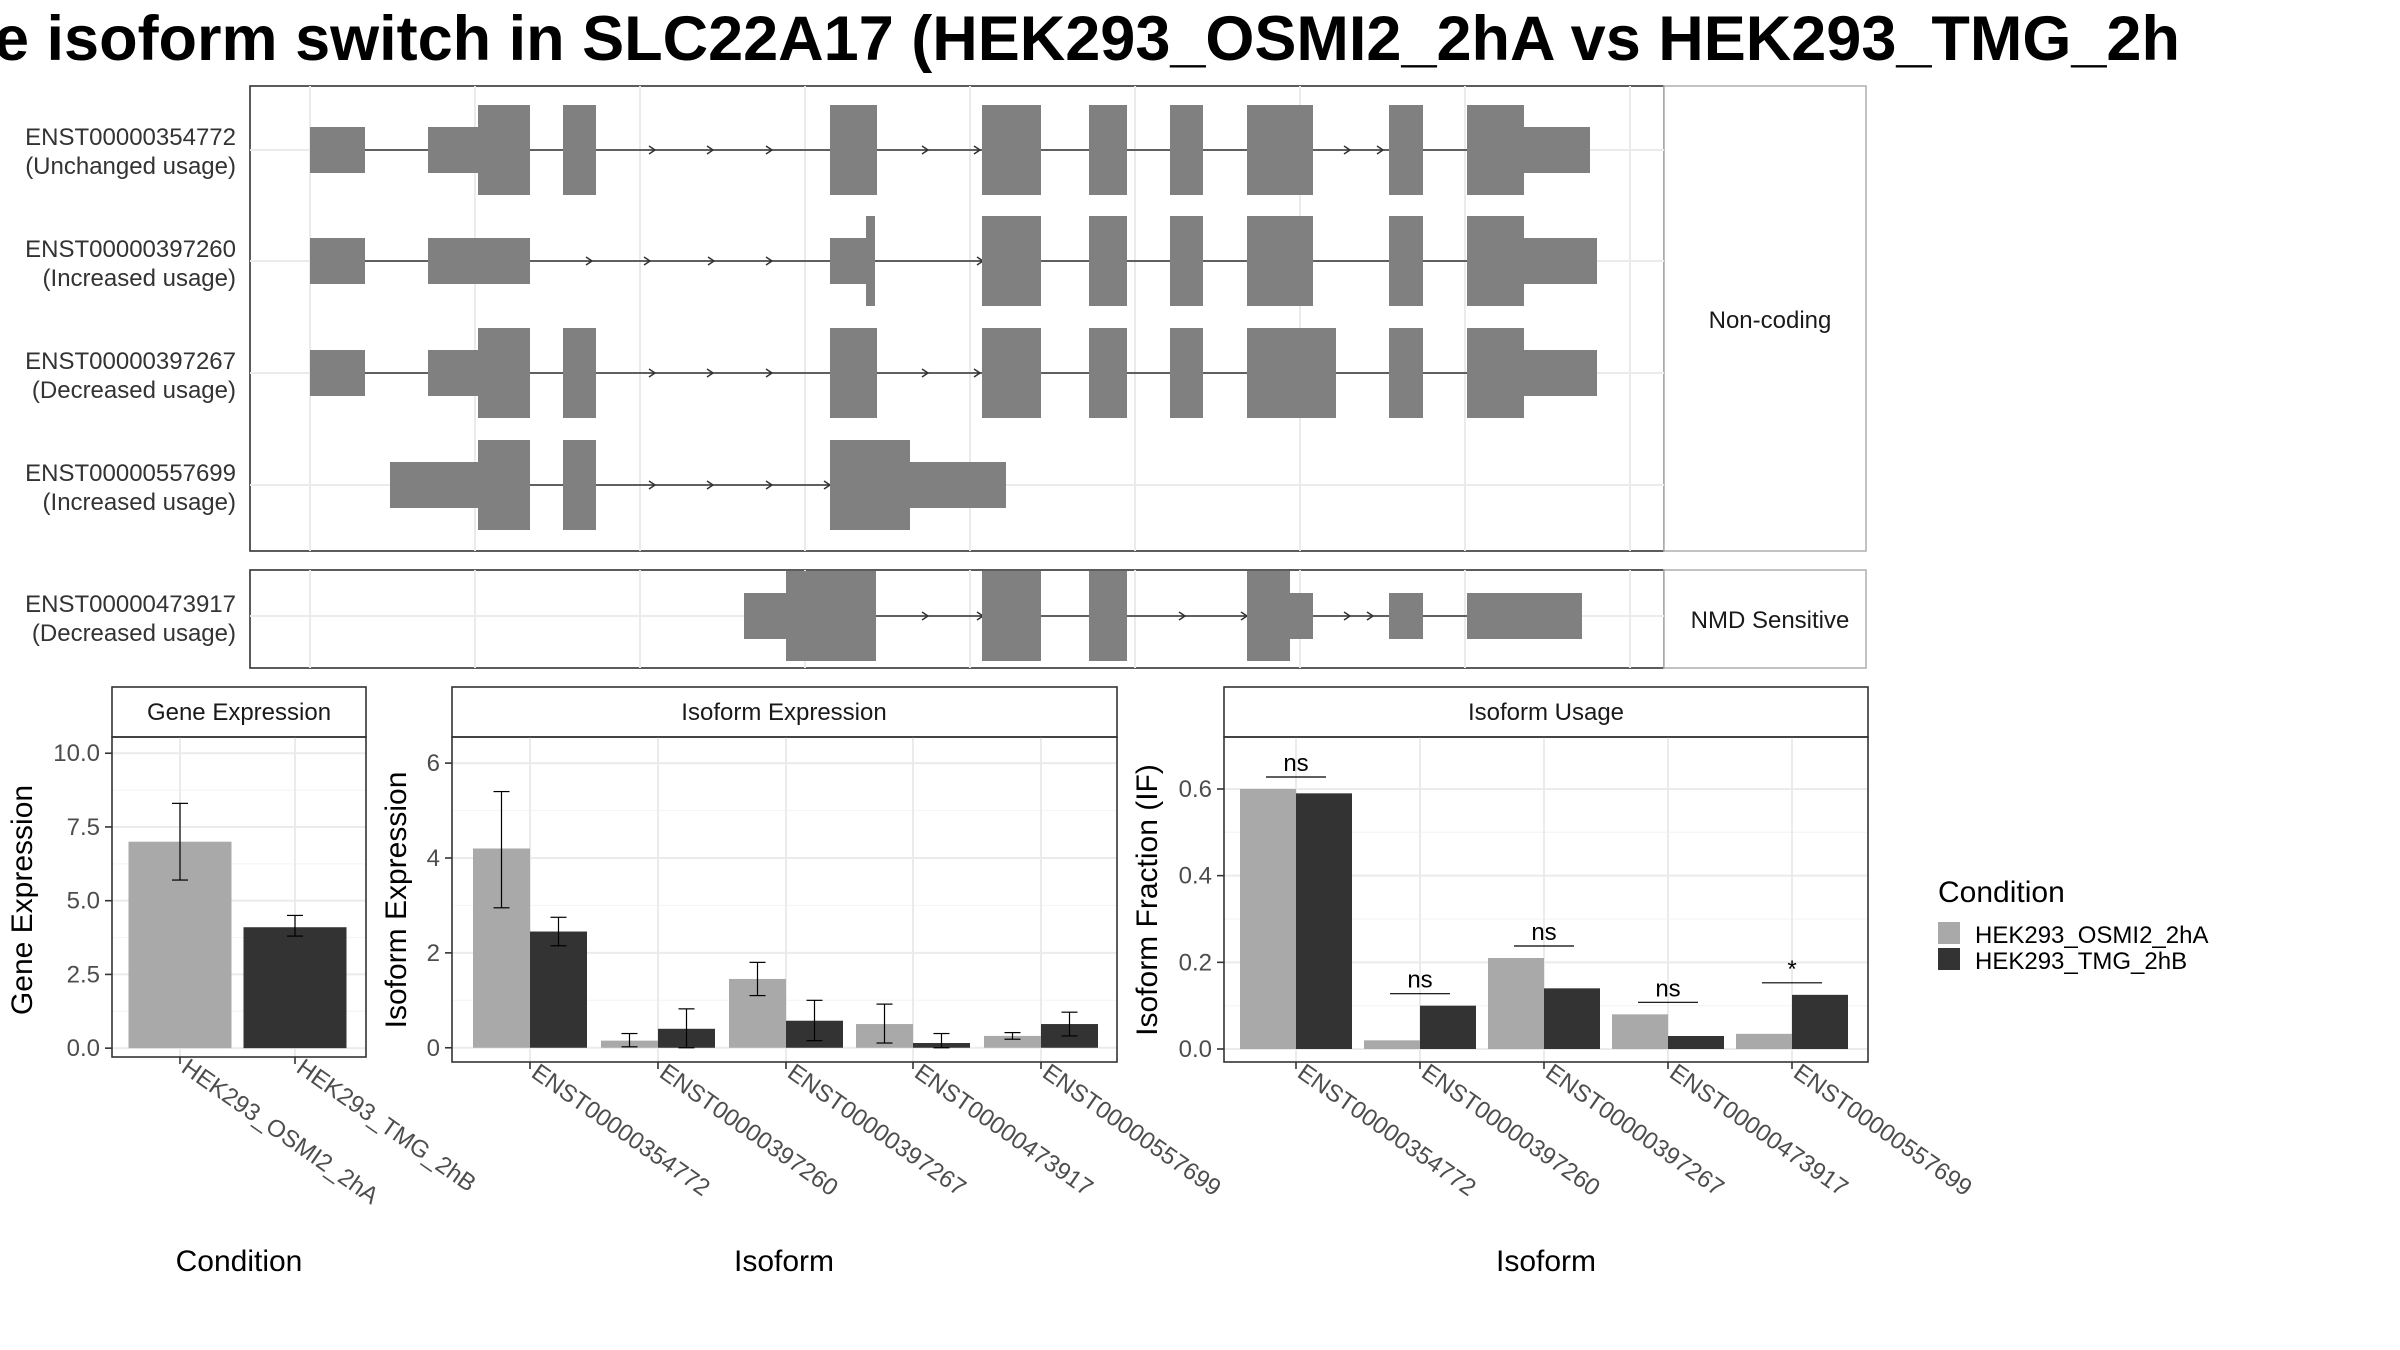  I want to click on structure-strip-noncoding, so click(1765, 318).